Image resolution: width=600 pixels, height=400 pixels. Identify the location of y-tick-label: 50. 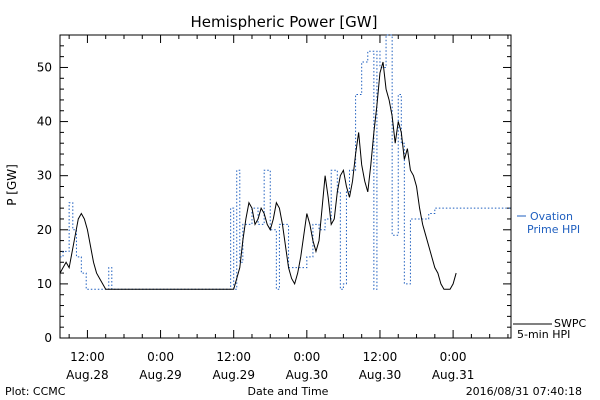
(44, 67).